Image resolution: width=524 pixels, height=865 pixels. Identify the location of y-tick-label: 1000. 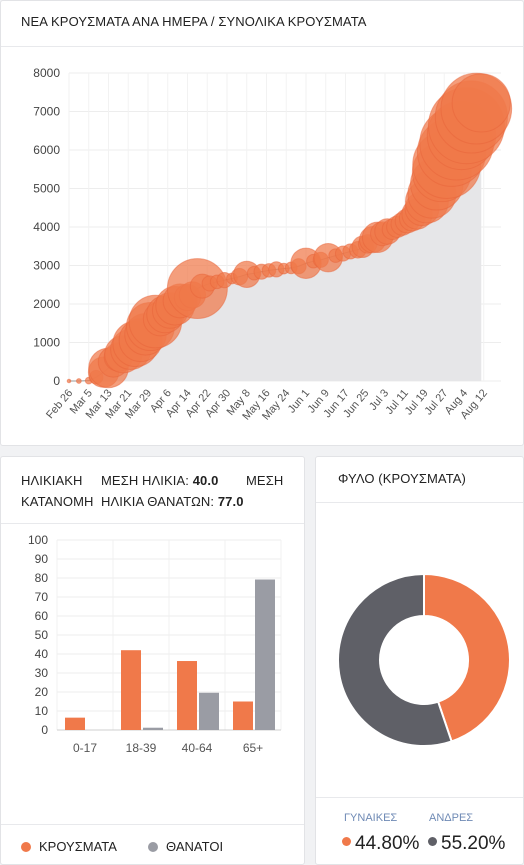
(46, 343).